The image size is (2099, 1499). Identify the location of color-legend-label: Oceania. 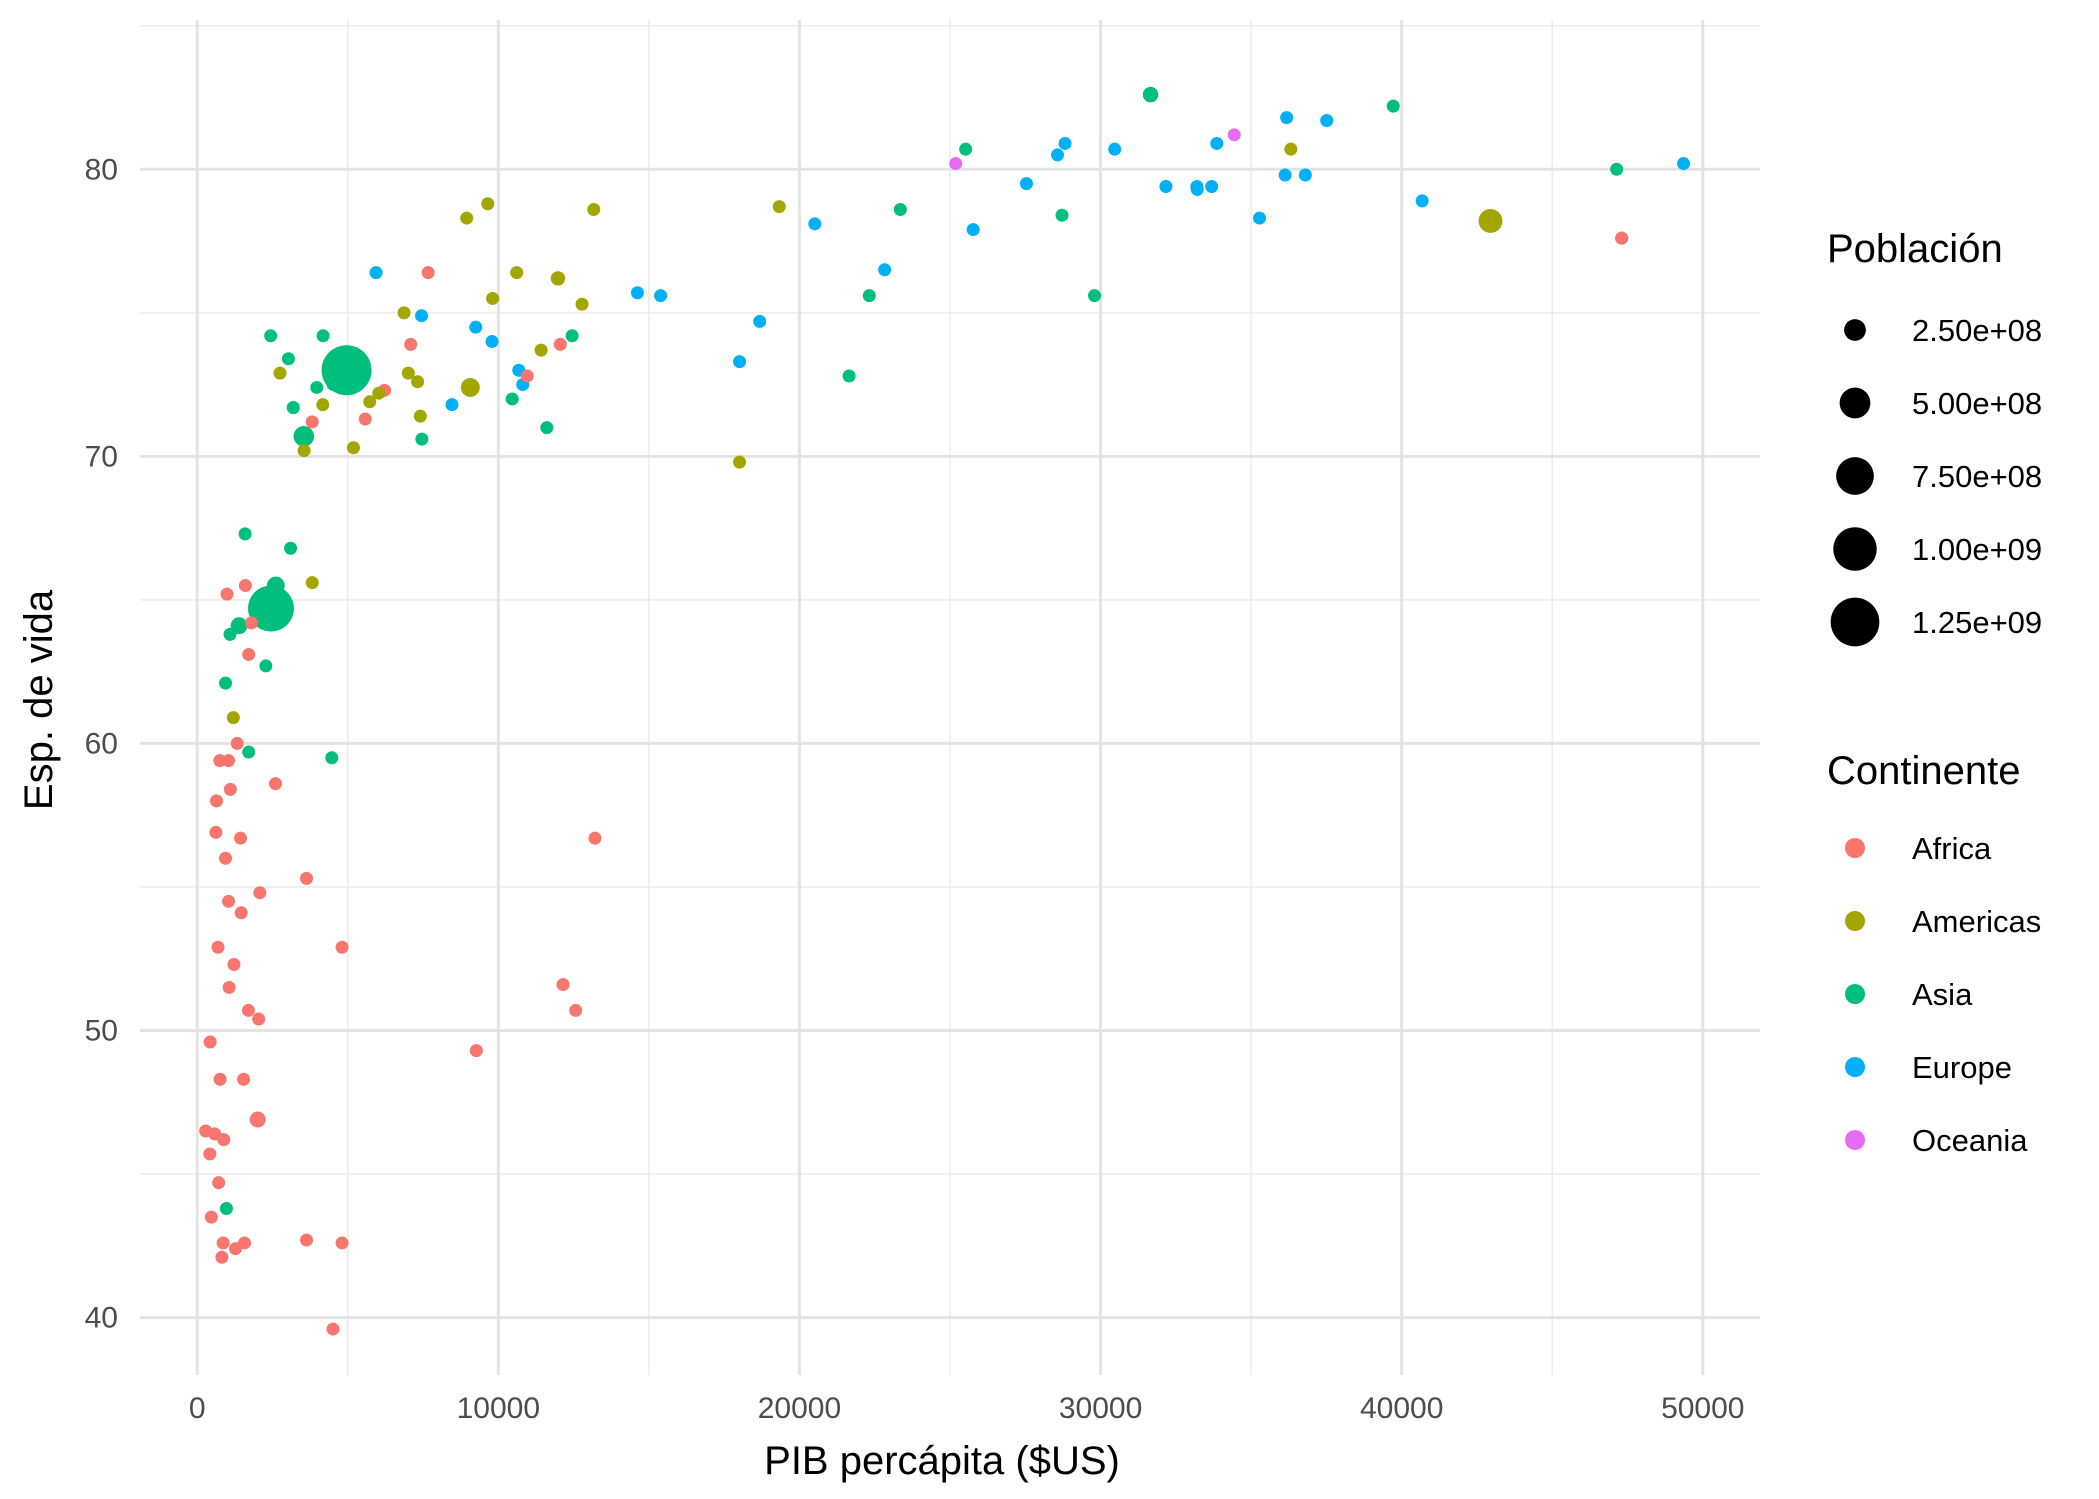
(1970, 1140).